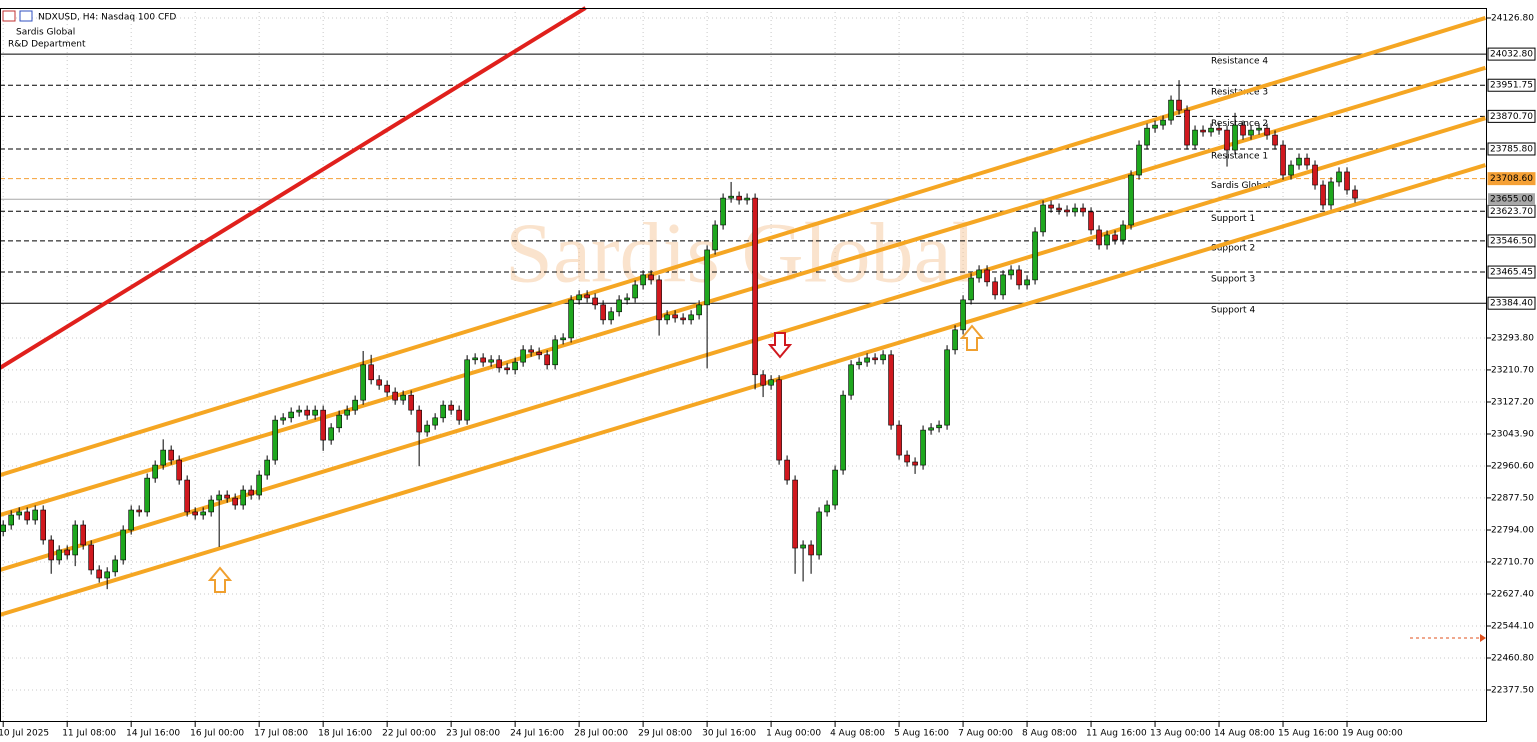 The width and height of the screenshot is (1537, 742). I want to click on y-tick-label: 22460.80, so click(1512, 658).